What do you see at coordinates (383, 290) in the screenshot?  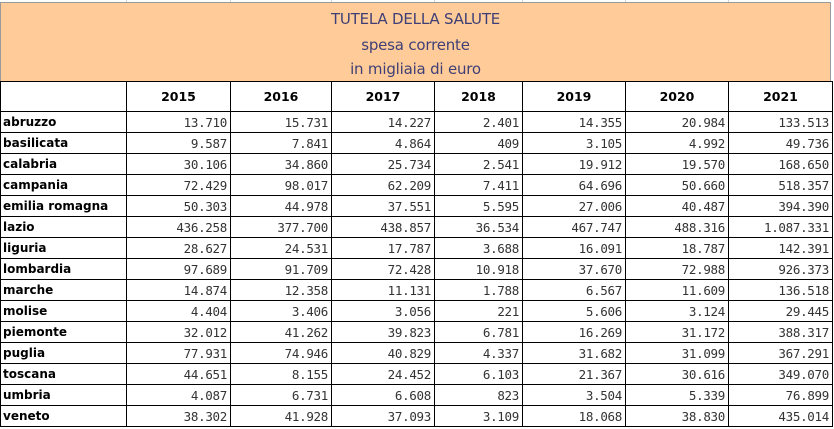 I see `value-cell-2017: 11.131` at bounding box center [383, 290].